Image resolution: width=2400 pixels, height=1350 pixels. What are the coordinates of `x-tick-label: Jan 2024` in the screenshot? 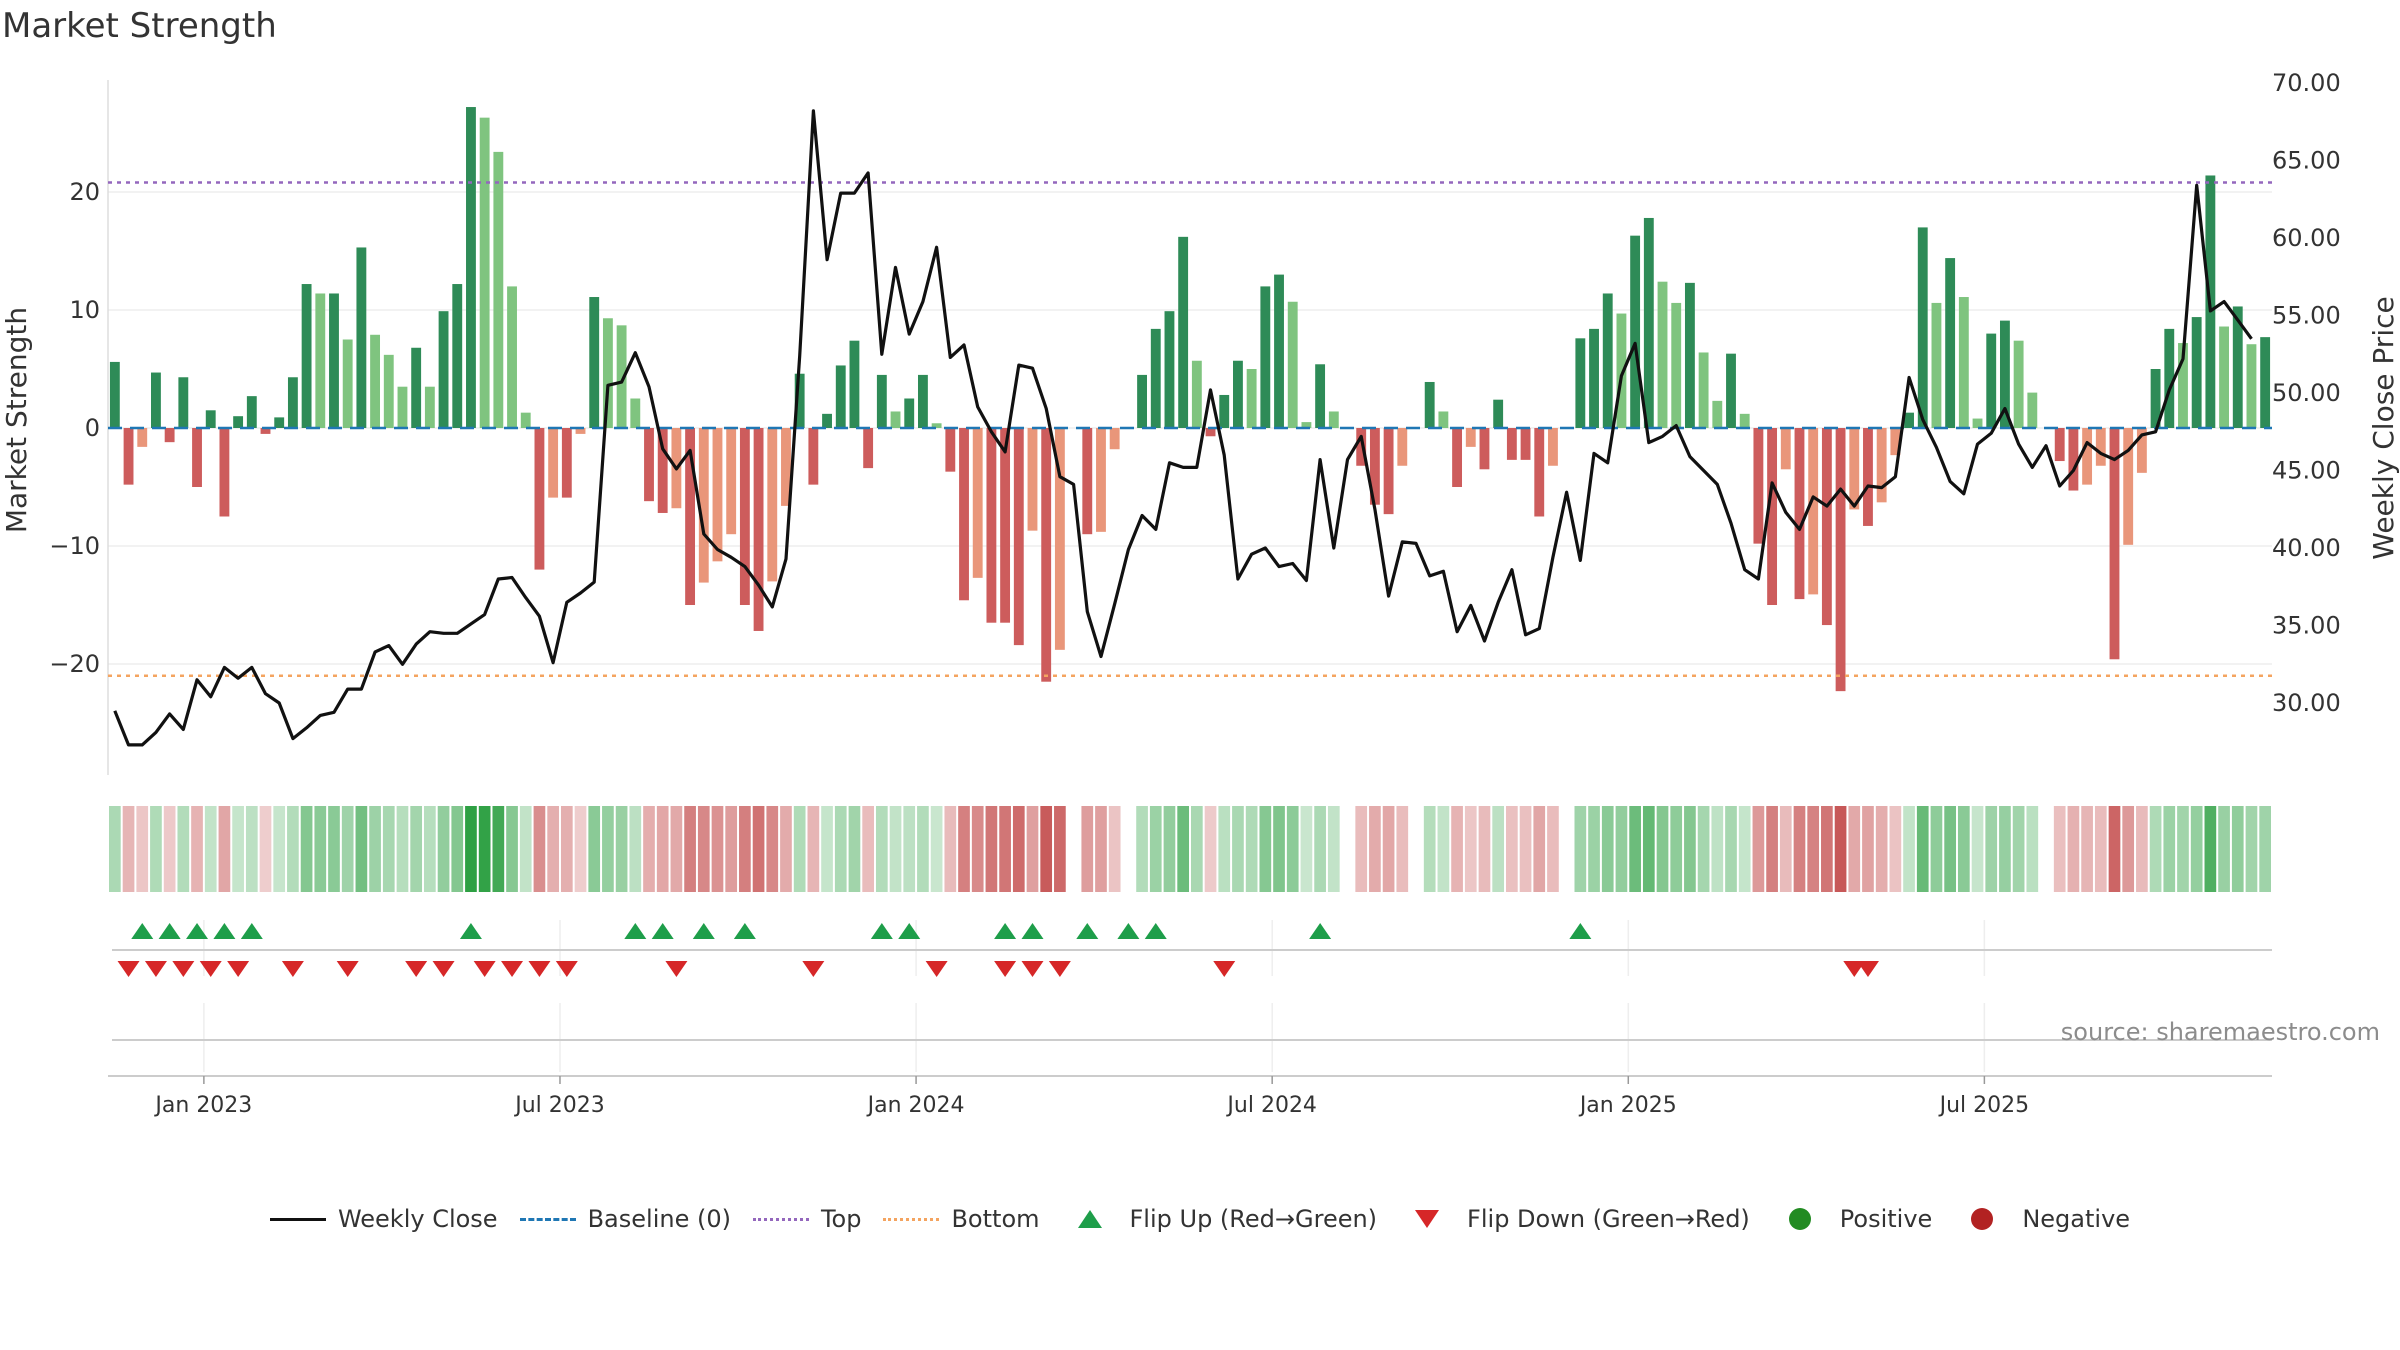 It's located at (915, 1105).